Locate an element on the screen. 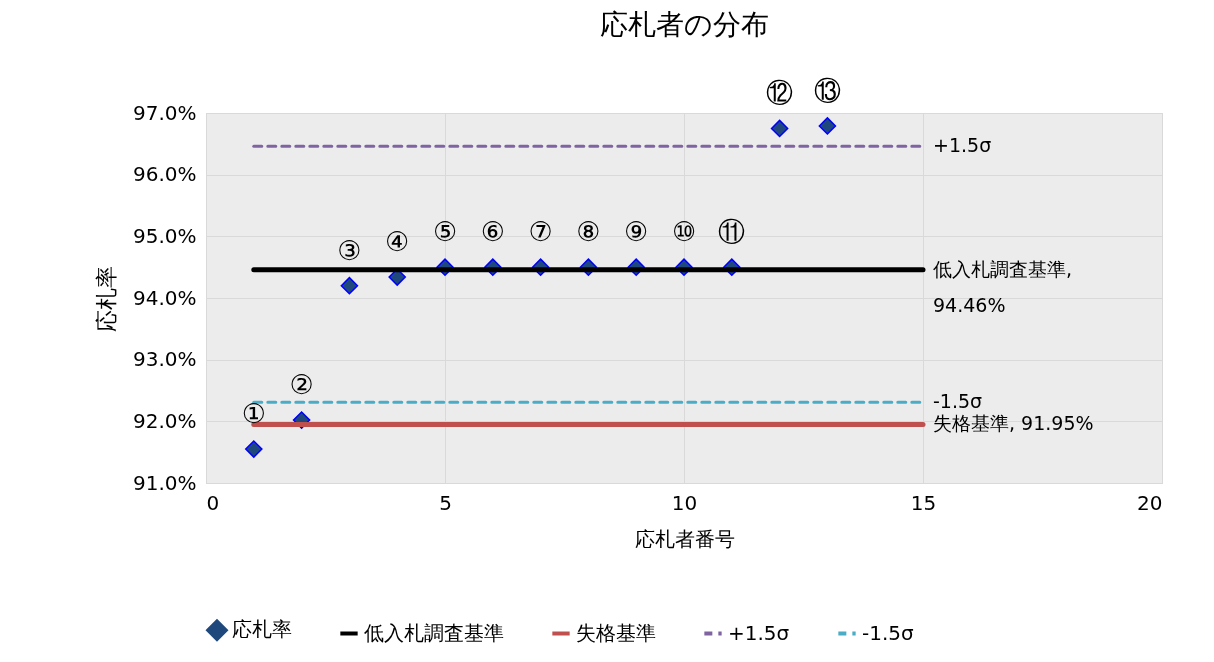 This screenshot has width=1214, height=662. y-tick-label: 94.0% is located at coordinates (164, 297).